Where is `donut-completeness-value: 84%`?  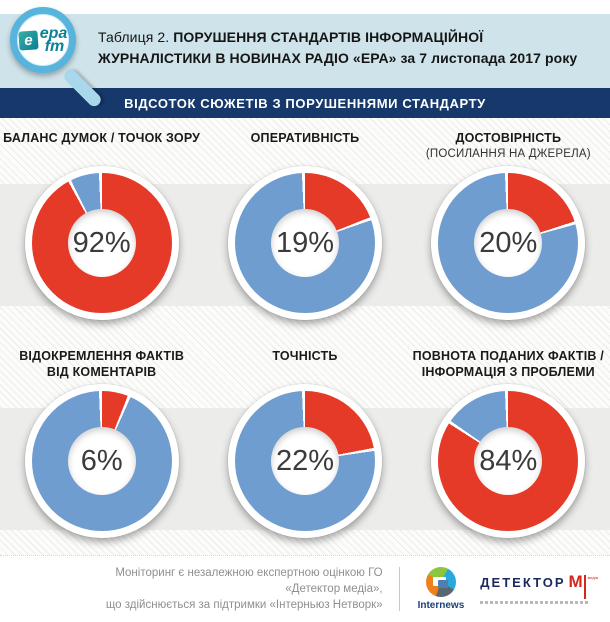 donut-completeness-value: 84% is located at coordinates (508, 461).